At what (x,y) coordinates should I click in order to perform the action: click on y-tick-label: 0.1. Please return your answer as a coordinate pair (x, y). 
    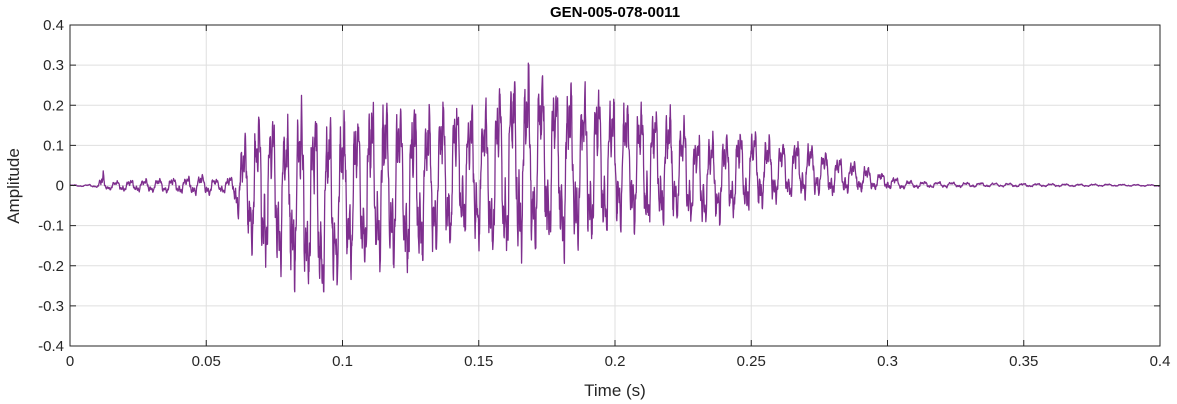
    Looking at the image, I should click on (53, 145).